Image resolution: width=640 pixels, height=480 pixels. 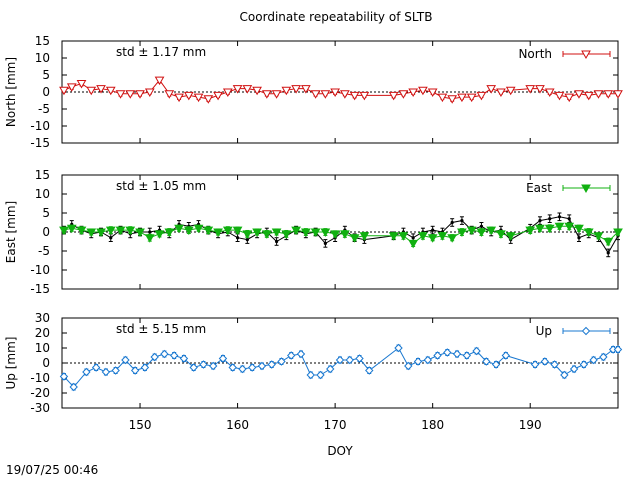 I want to click on x-tick-label: 180, so click(x=432, y=425).